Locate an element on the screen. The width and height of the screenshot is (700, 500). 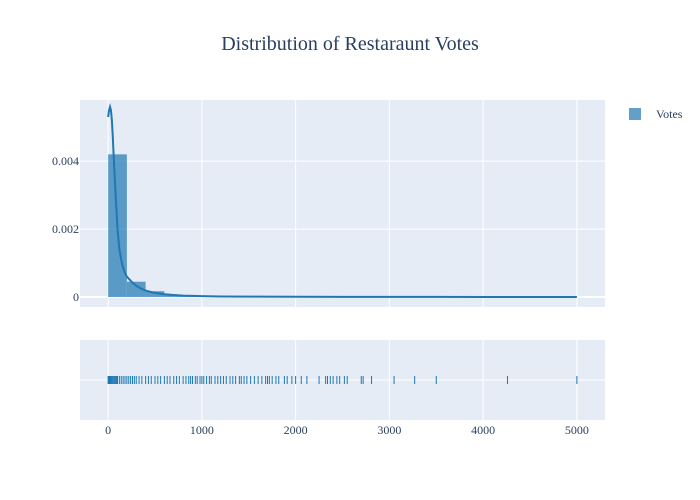
x-tick-label: 1000 is located at coordinates (202, 430).